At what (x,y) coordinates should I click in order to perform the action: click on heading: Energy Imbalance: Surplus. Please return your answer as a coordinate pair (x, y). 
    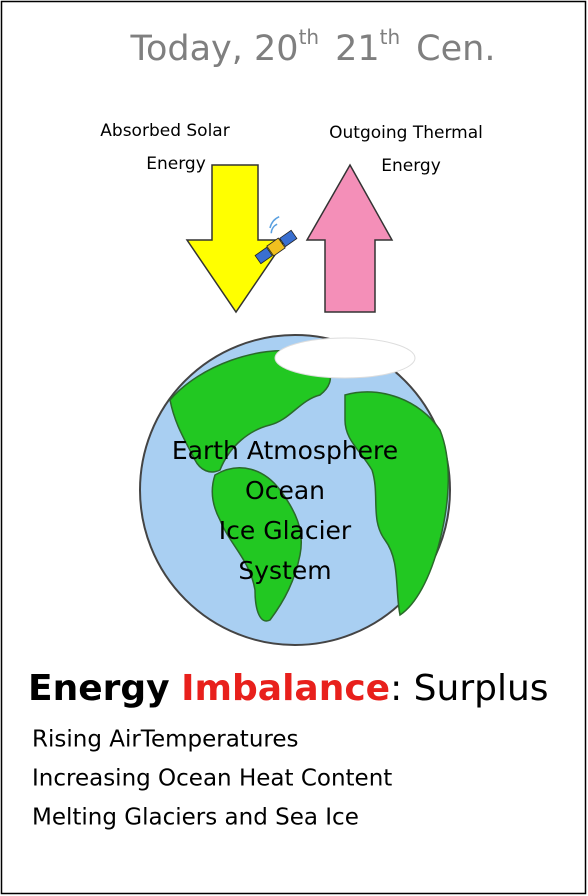
    Looking at the image, I should click on (288, 688).